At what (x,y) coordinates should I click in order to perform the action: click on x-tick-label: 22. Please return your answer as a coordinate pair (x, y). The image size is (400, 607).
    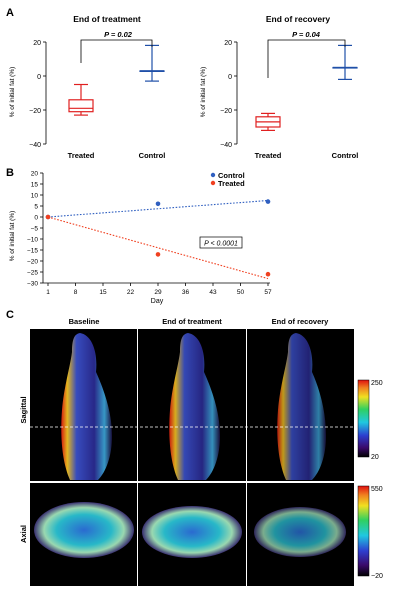
    Looking at the image, I should click on (131, 292).